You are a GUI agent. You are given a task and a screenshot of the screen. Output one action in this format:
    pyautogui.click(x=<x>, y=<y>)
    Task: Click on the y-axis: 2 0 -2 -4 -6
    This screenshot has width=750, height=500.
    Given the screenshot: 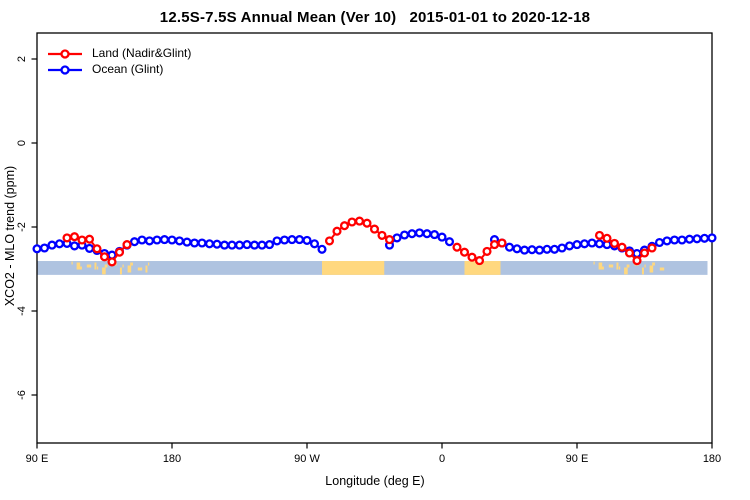 What is the action you would take?
    pyautogui.click(x=26, y=228)
    